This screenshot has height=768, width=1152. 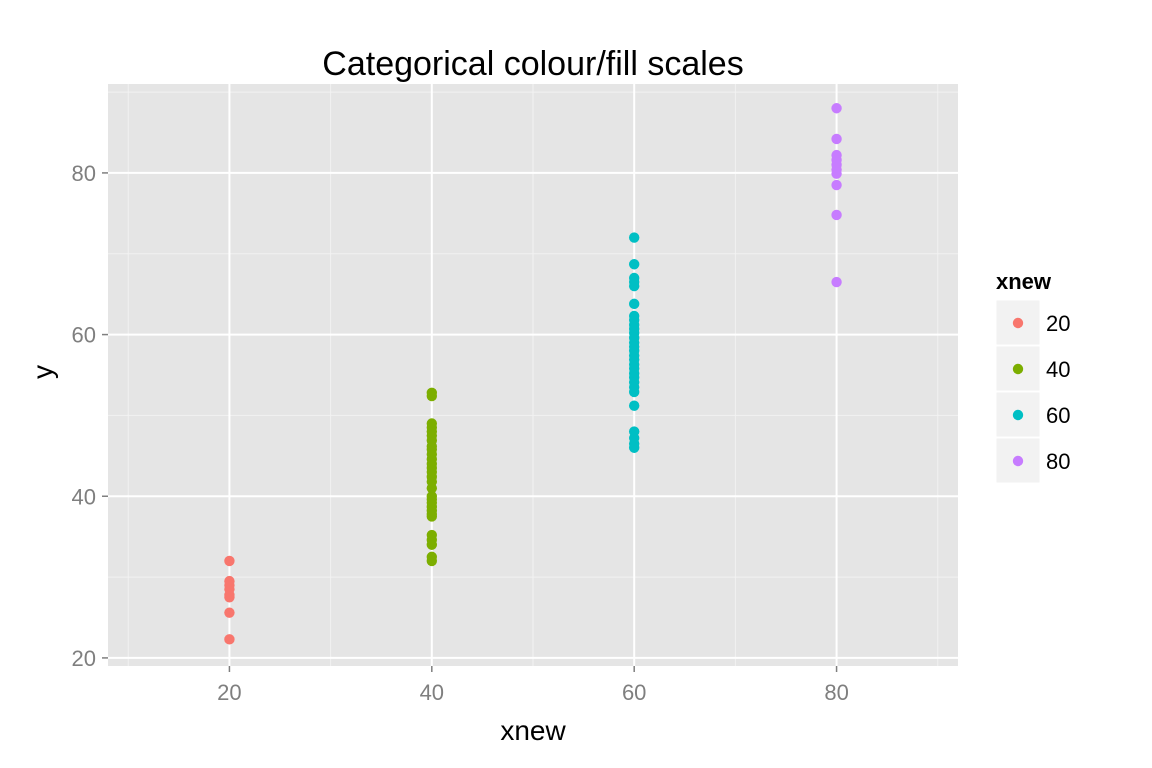 What do you see at coordinates (1058, 415) in the screenshot?
I see `legend-label: 60` at bounding box center [1058, 415].